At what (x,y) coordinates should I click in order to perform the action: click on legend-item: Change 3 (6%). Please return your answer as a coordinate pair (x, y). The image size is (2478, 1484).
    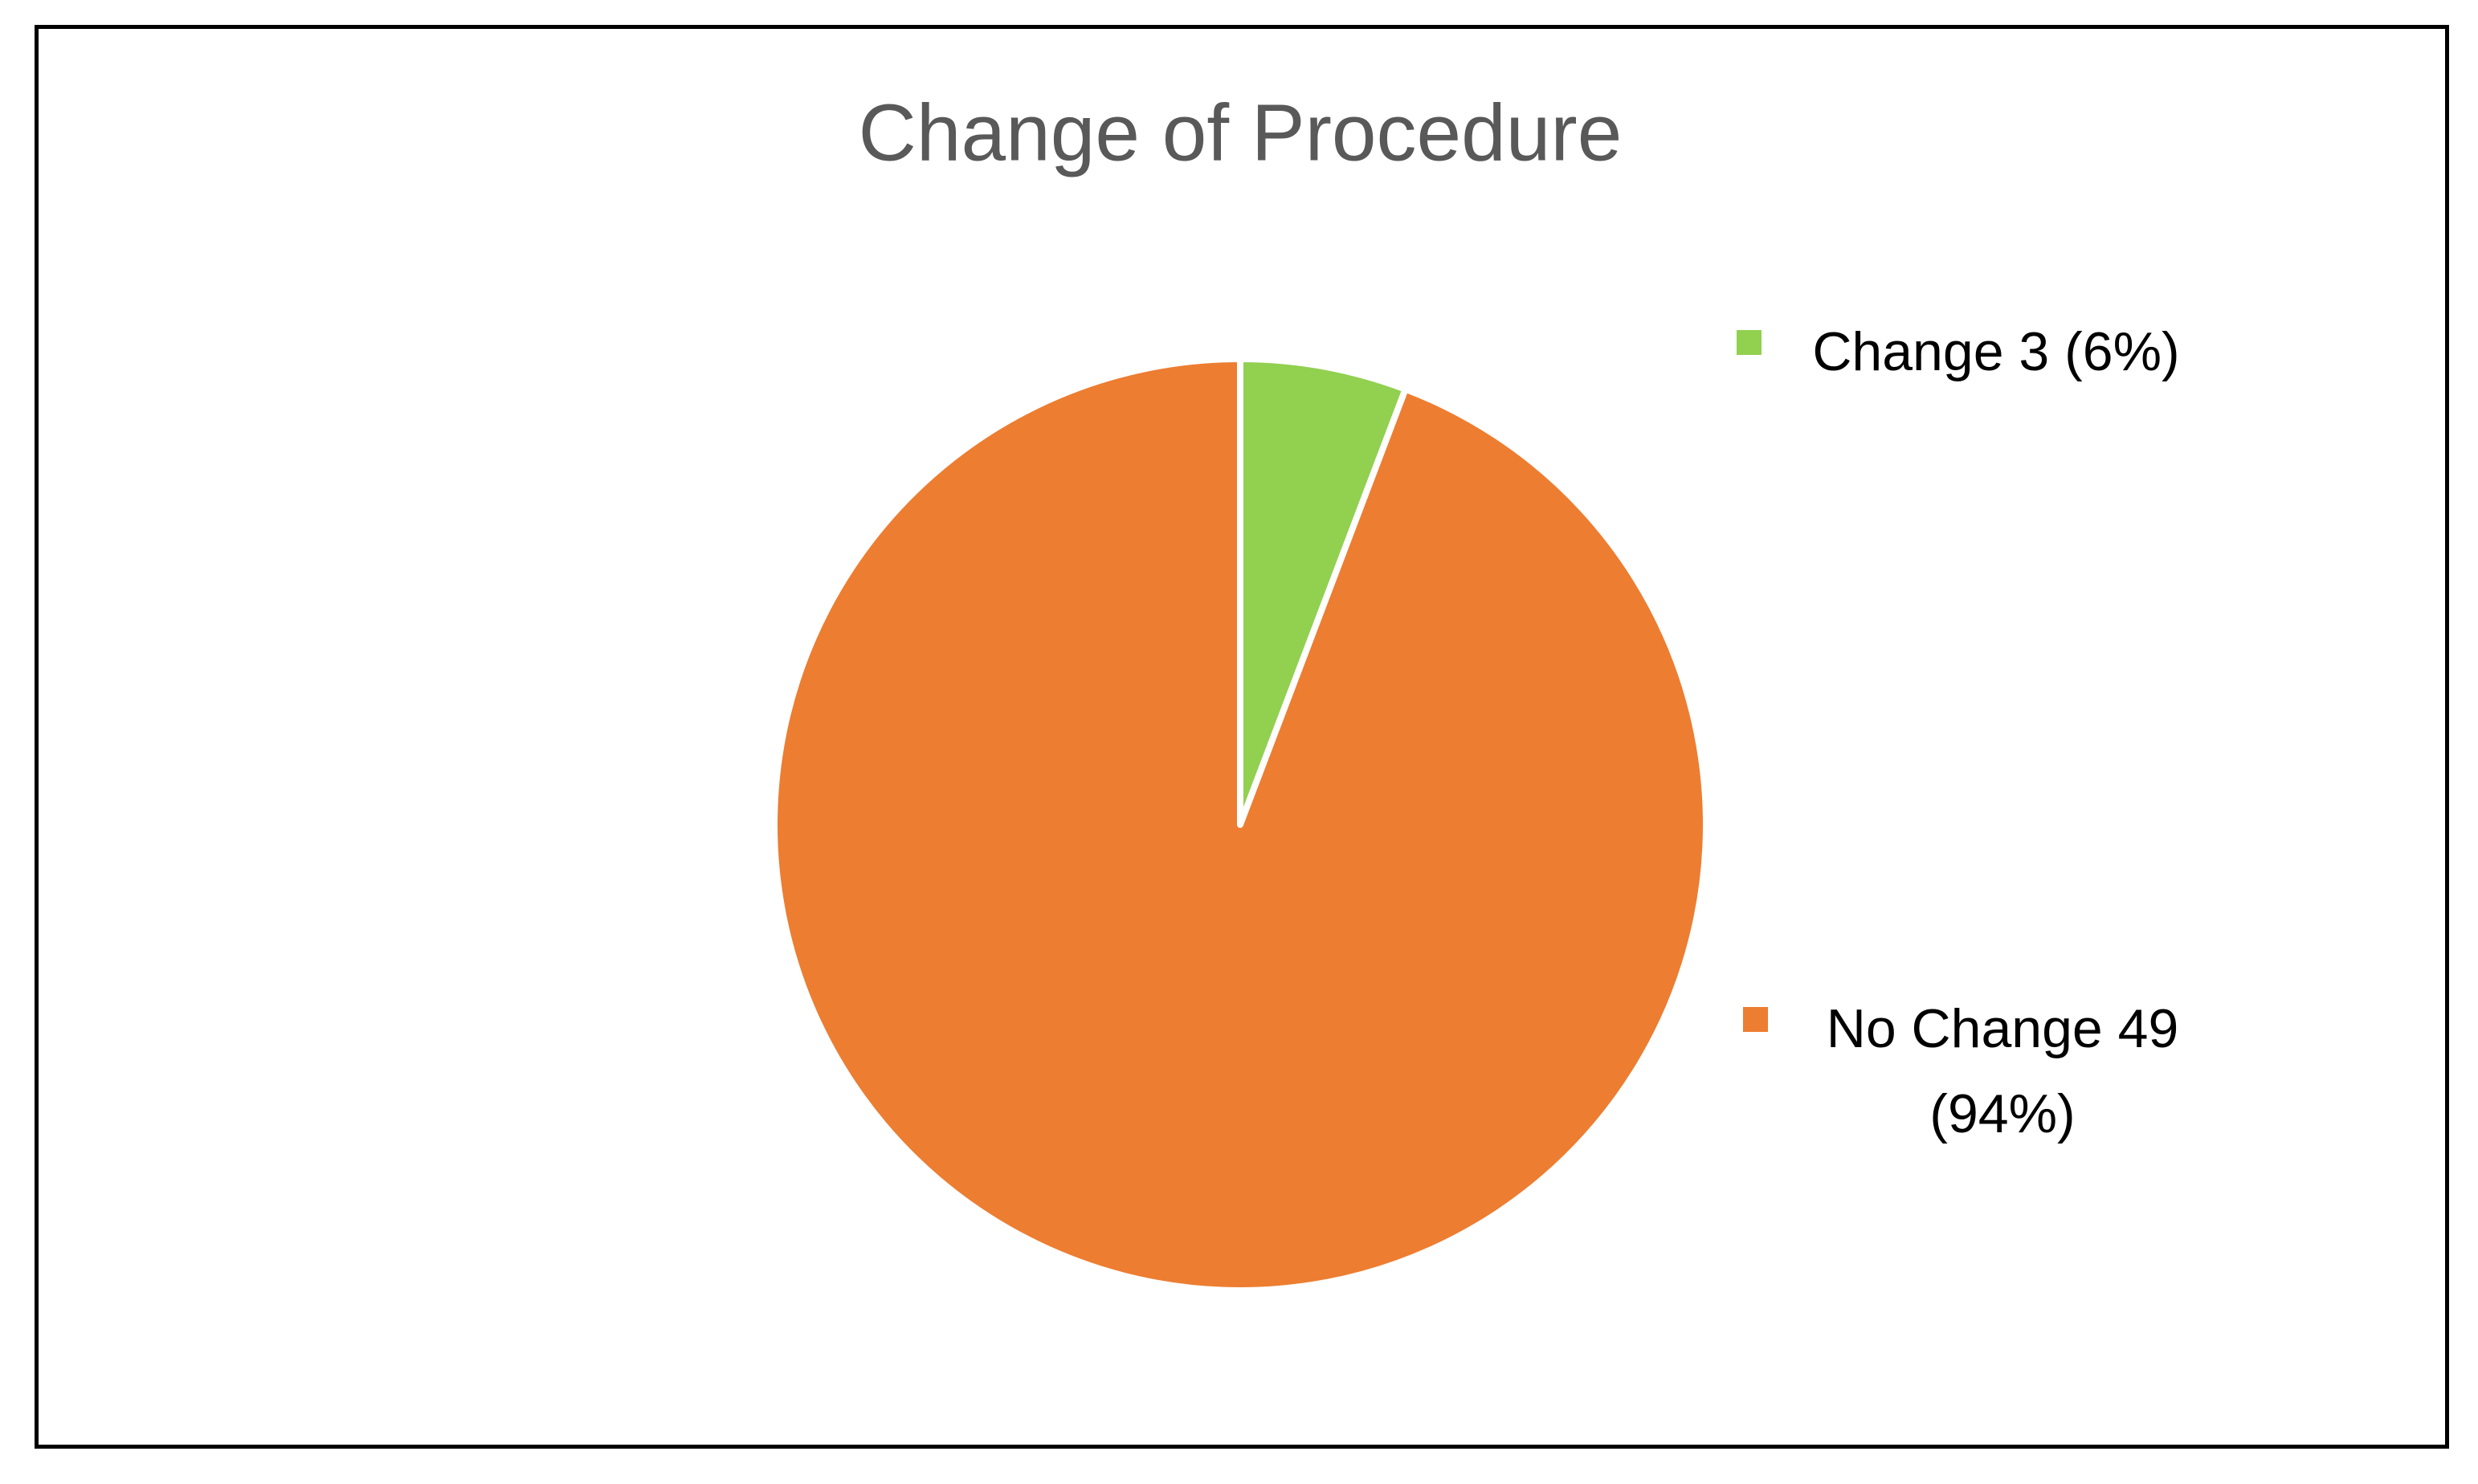
    Looking at the image, I should click on (1975, 351).